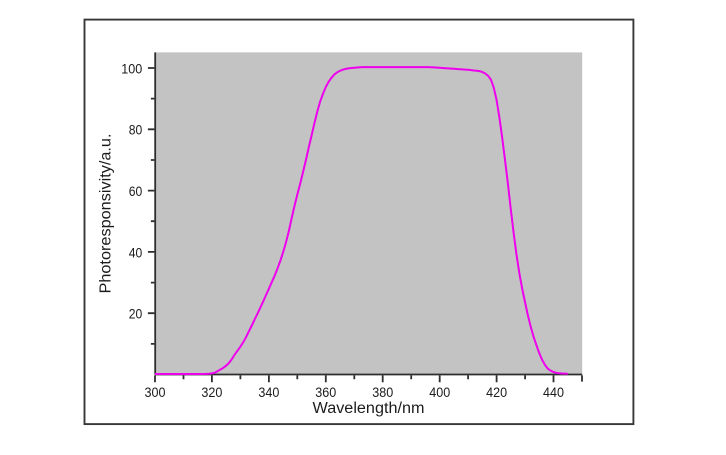 The width and height of the screenshot is (726, 455). Describe the element at coordinates (382, 392) in the screenshot. I see `svg-text: 380` at that location.